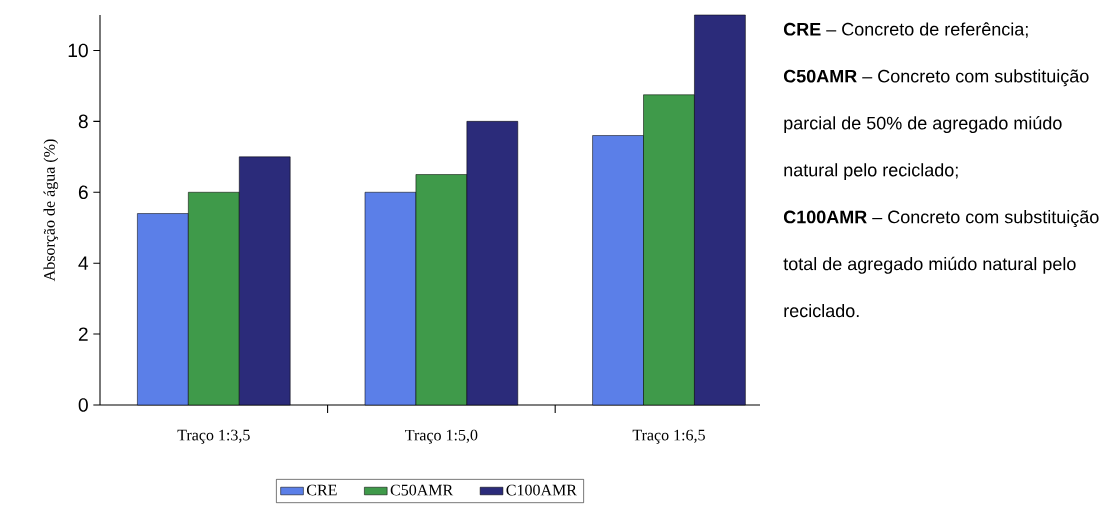 This screenshot has height=525, width=1112. What do you see at coordinates (83, 334) in the screenshot?
I see `y-tick-label: 2` at bounding box center [83, 334].